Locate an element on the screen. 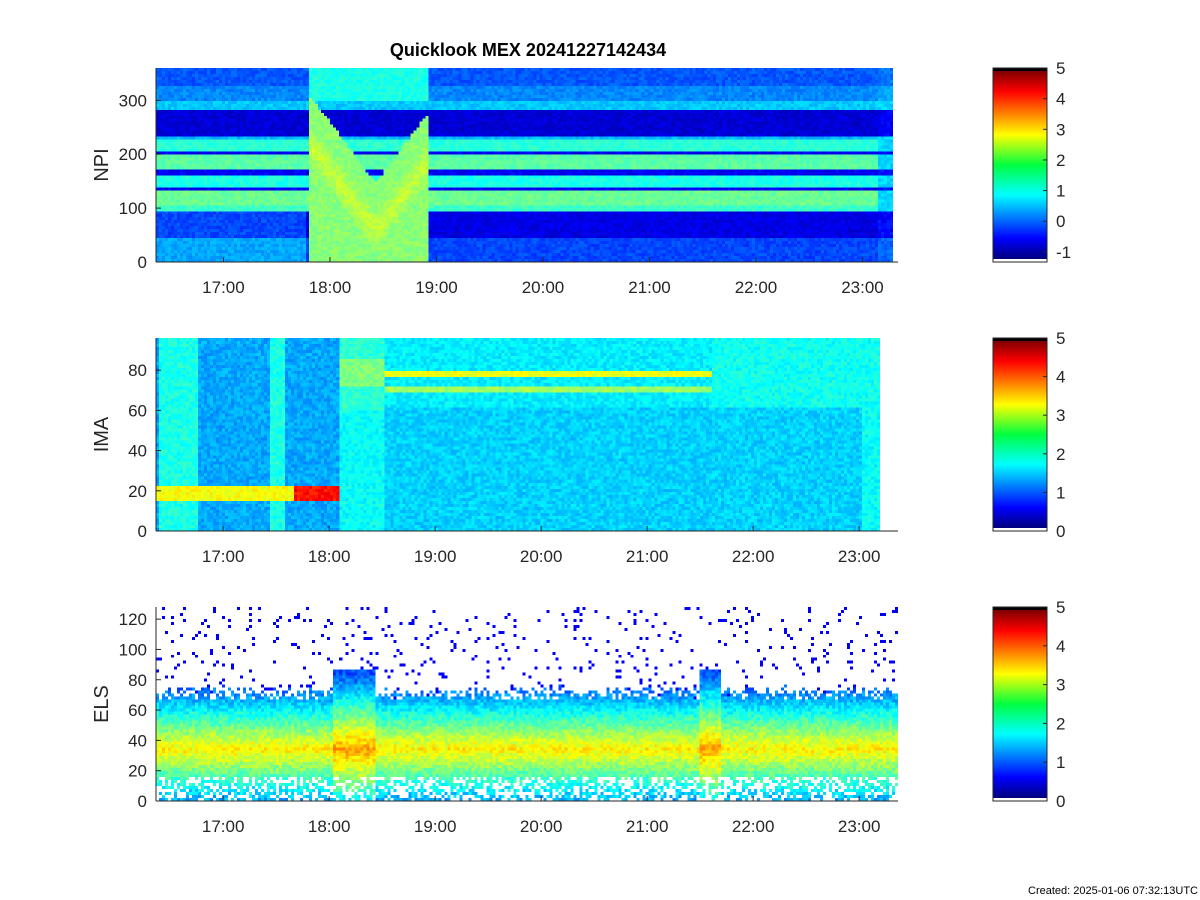 This screenshot has height=900, width=1200. colorbar-els: 0 1 2 3 4 5 is located at coordinates (1028, 704).